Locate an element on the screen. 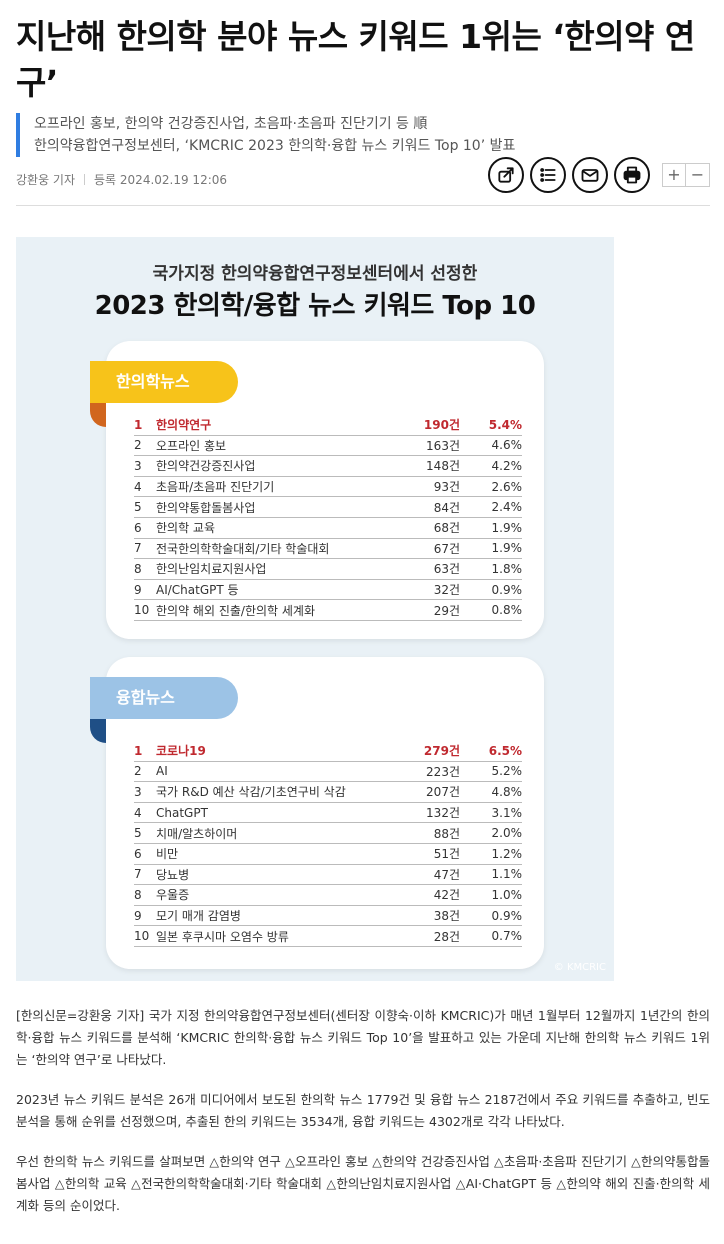 This screenshot has height=1244, width=724. mail-button is located at coordinates (590, 175).